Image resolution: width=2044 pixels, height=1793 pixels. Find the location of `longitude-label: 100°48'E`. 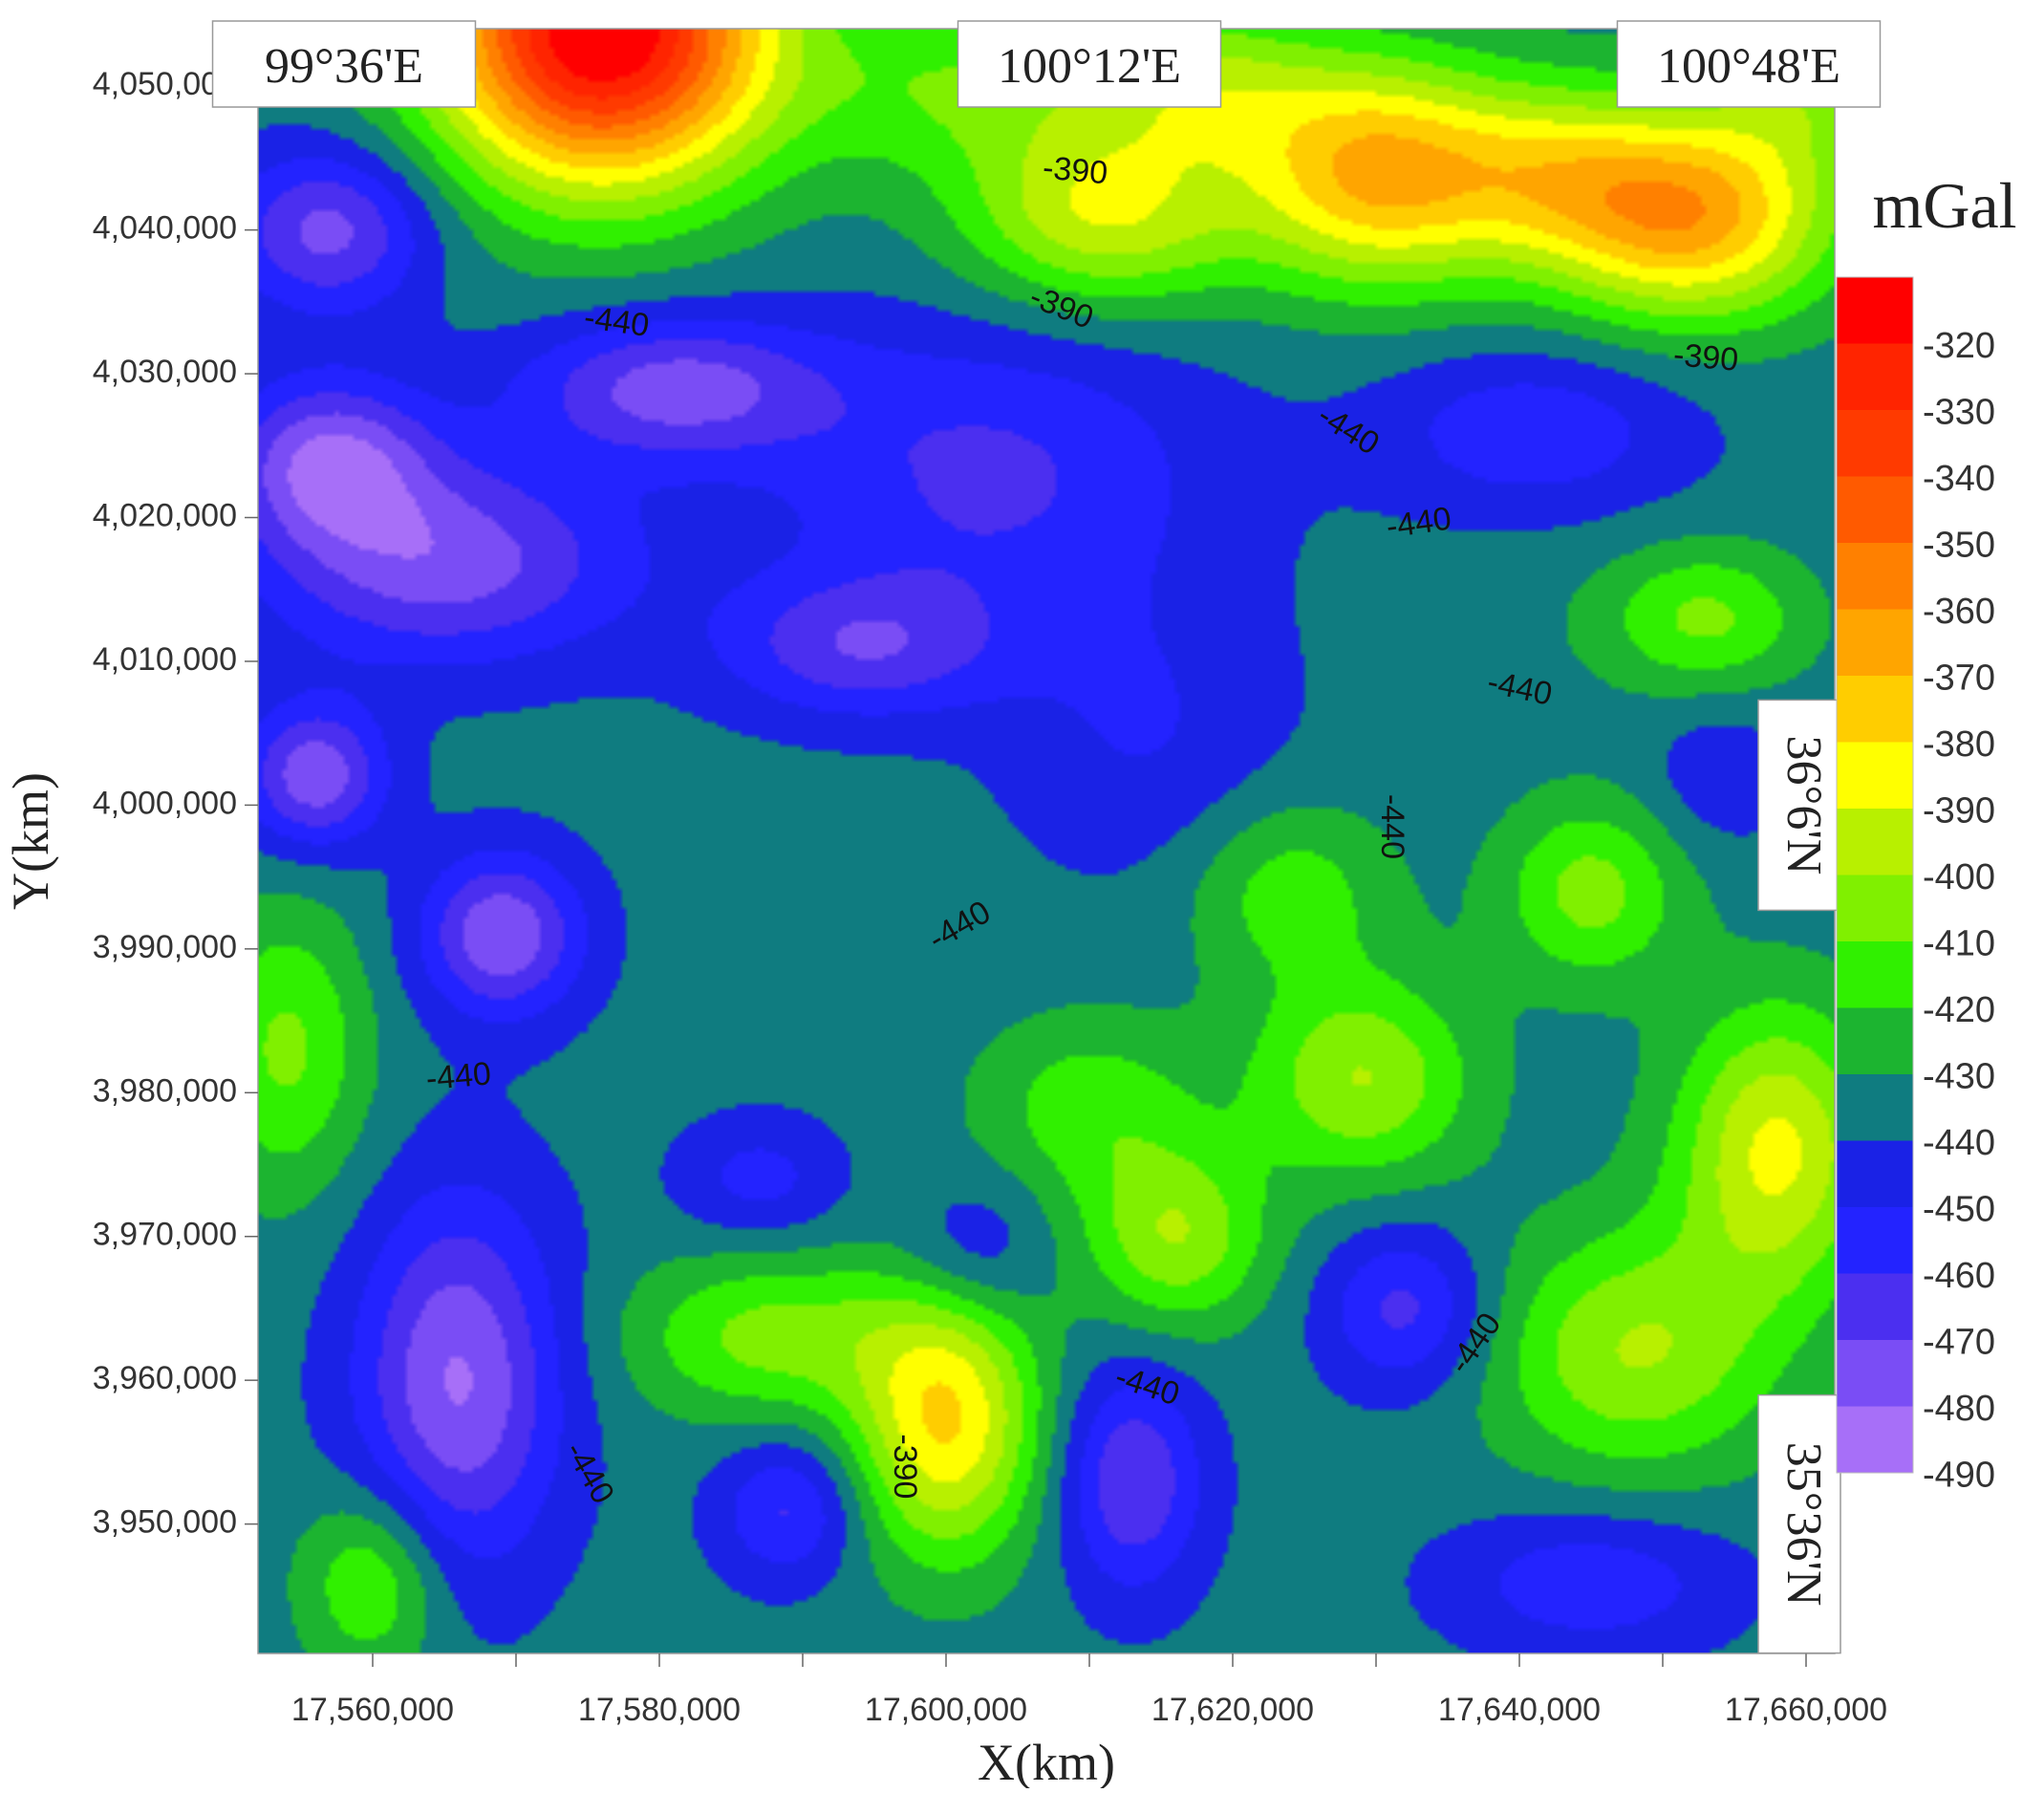

longitude-label: 100°48'E is located at coordinates (1749, 64).